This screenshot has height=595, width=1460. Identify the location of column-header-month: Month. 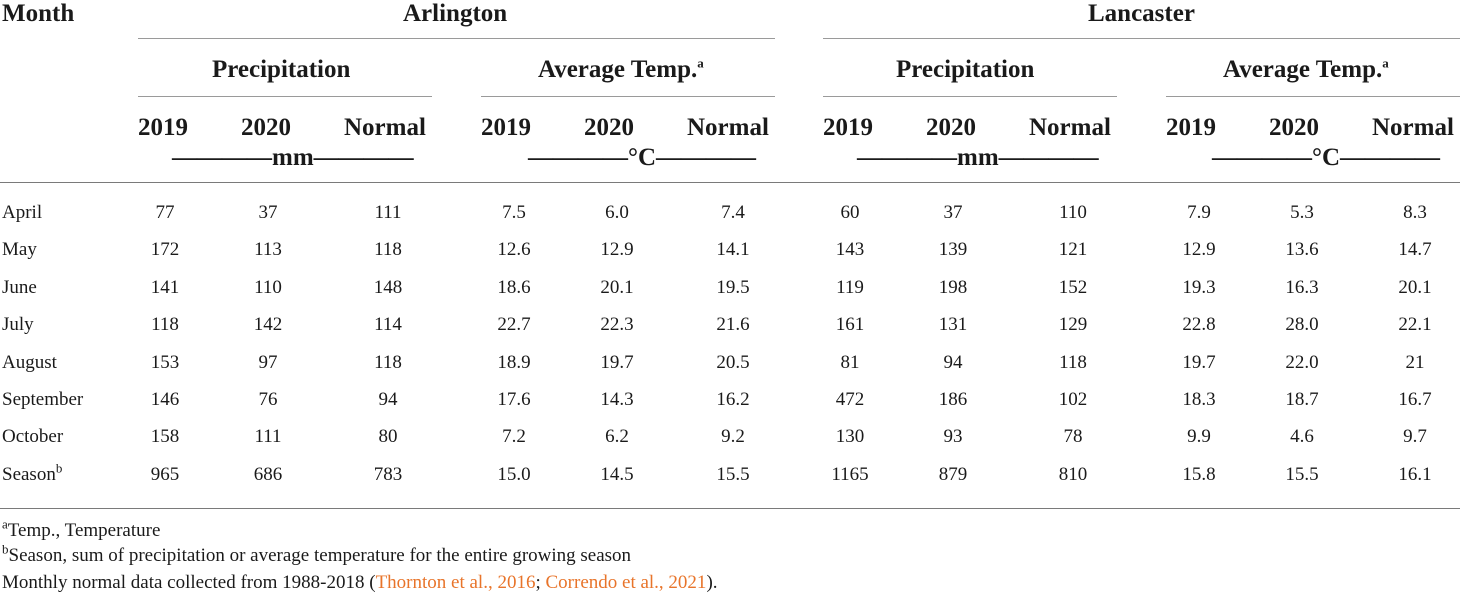
(38, 13).